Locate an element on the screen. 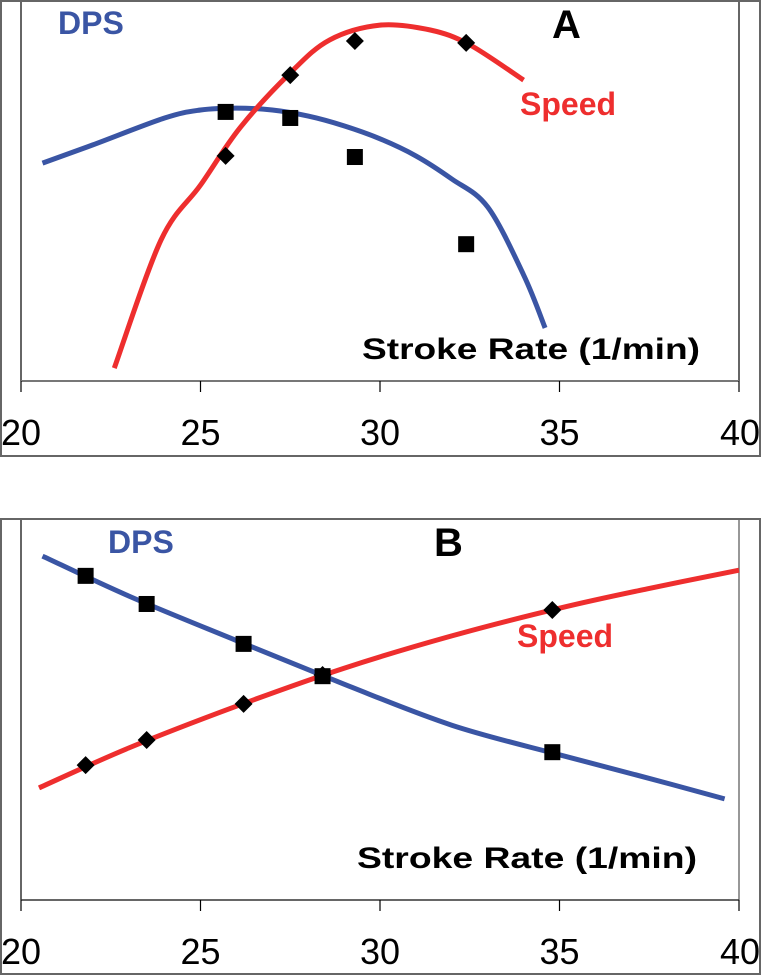  chart-a-x-tick-label: 35 is located at coordinates (559, 432).